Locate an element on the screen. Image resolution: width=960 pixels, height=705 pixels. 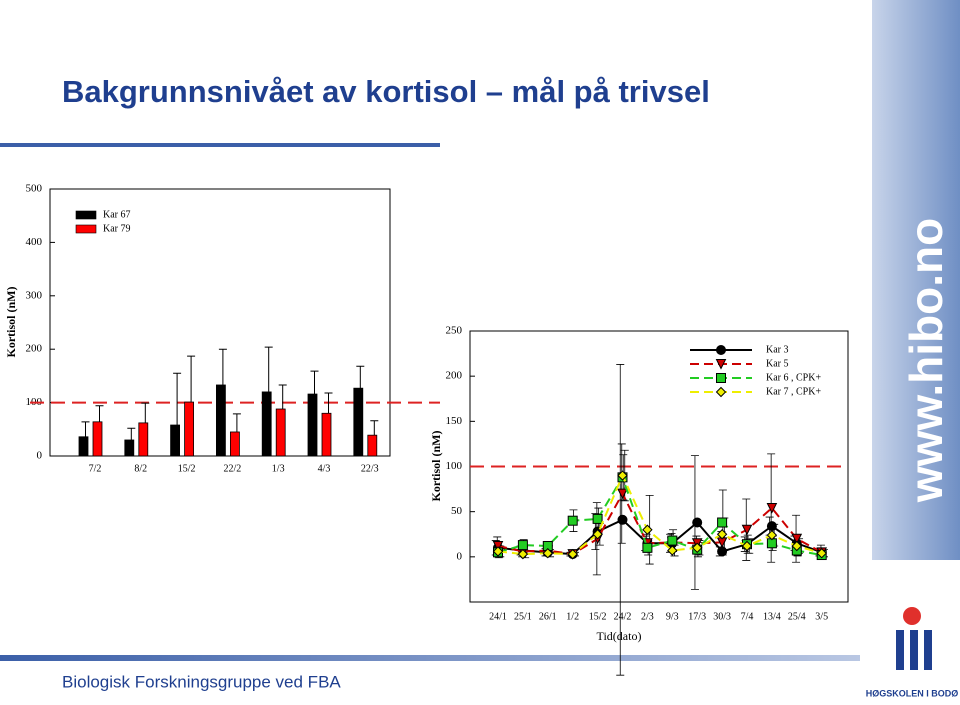
legend-label: Kar 6 , CPK+ is located at coordinates (793, 377).